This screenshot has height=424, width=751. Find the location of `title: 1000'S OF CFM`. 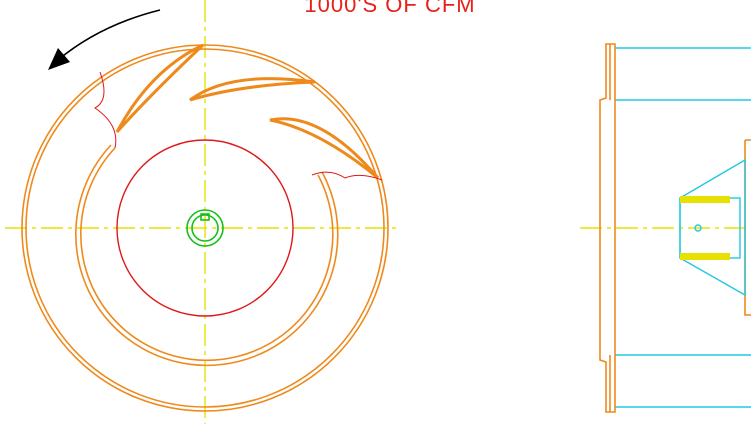

title: 1000'S OF CFM is located at coordinates (389, 8).